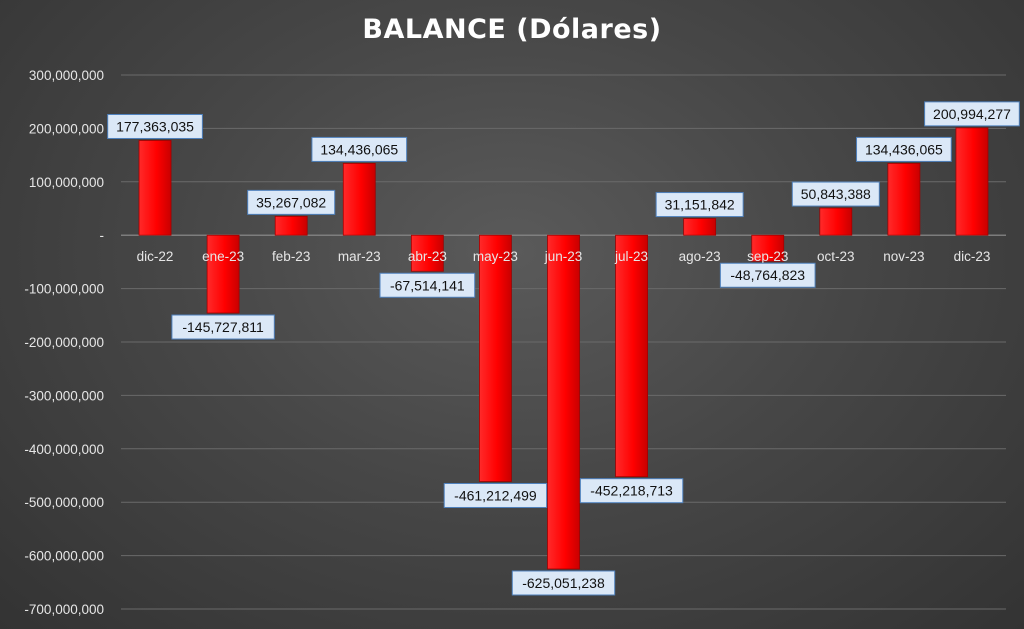 This screenshot has height=629, width=1024. Describe the element at coordinates (66, 128) in the screenshot. I see `y-tick-label: 200,000,000` at that location.